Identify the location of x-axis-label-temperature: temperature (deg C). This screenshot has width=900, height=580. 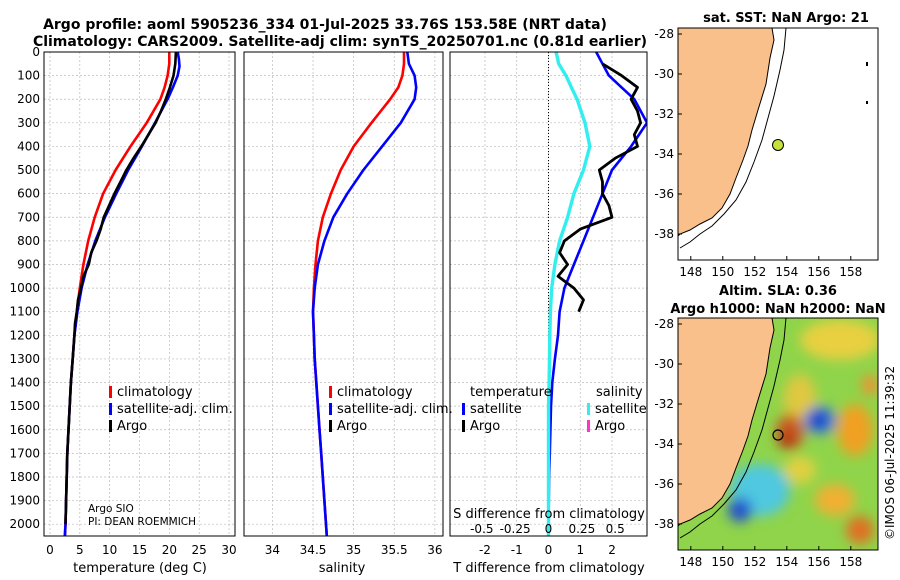
(140, 568).